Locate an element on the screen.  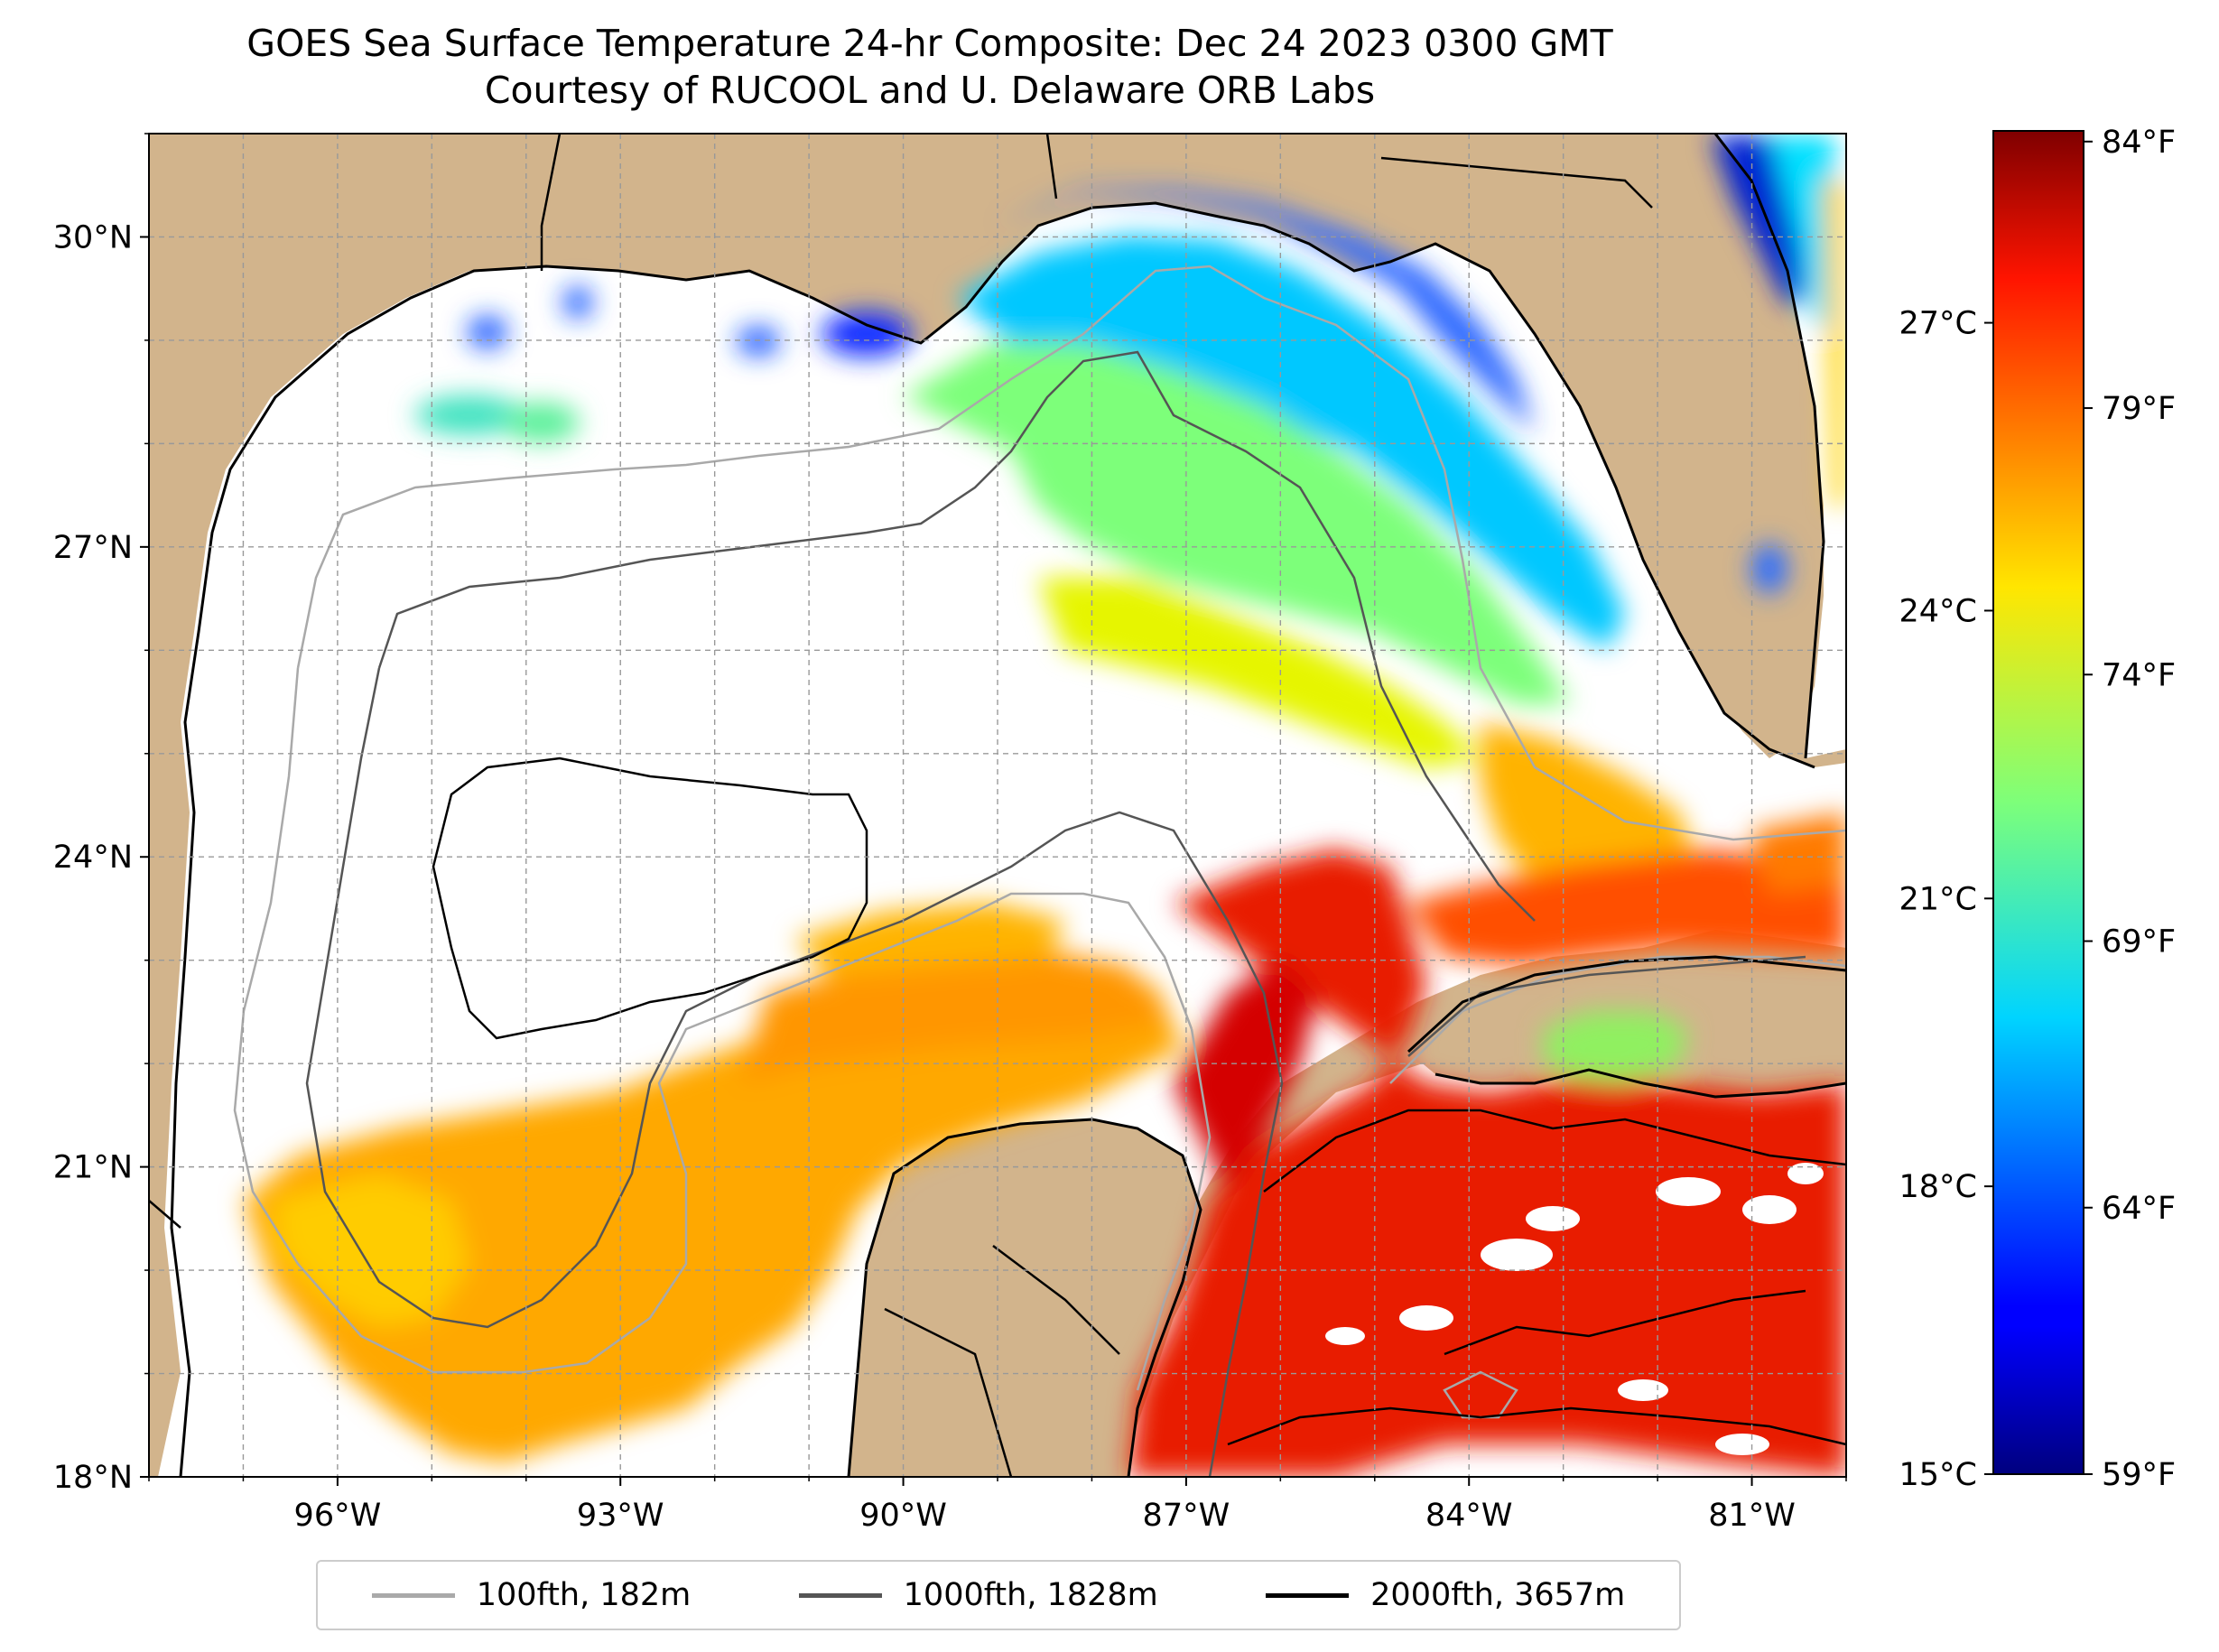
fahrenheit-tick-label: 79°F is located at coordinates (2139, 409).